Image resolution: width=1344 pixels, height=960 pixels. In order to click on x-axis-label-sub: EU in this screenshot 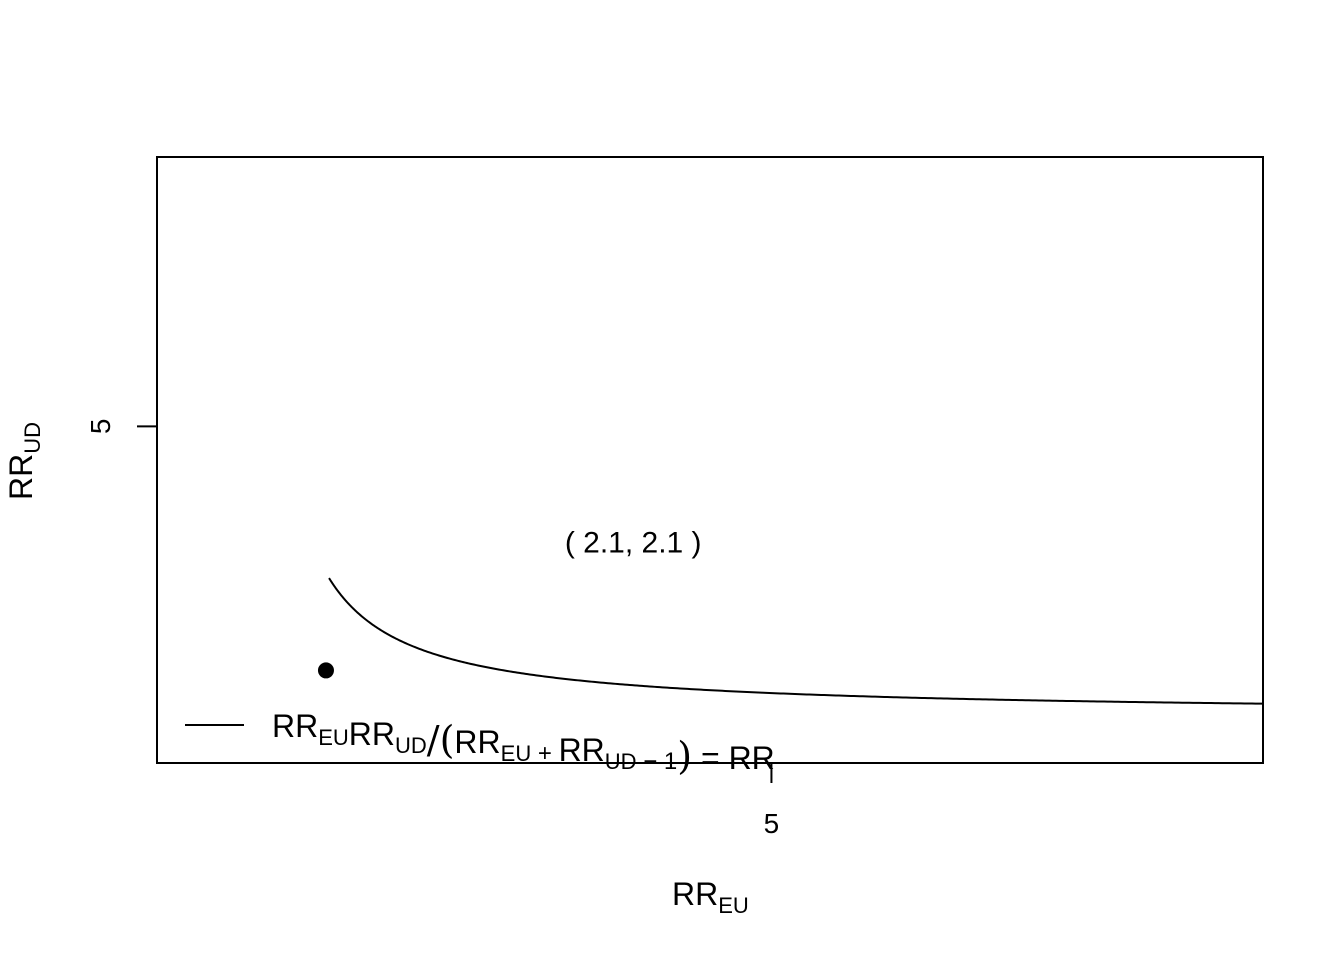, I will do `click(733, 905)`.